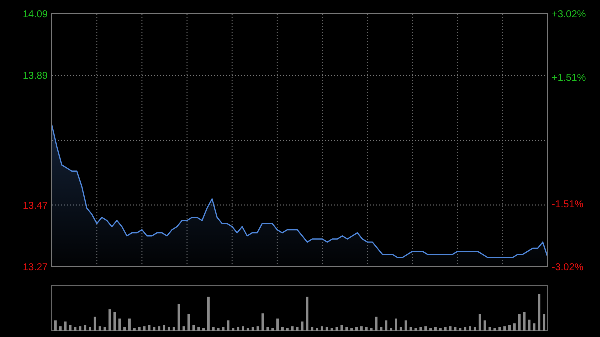  What do you see at coordinates (35, 76) in the screenshot?
I see `y-tick-label: 13.89` at bounding box center [35, 76].